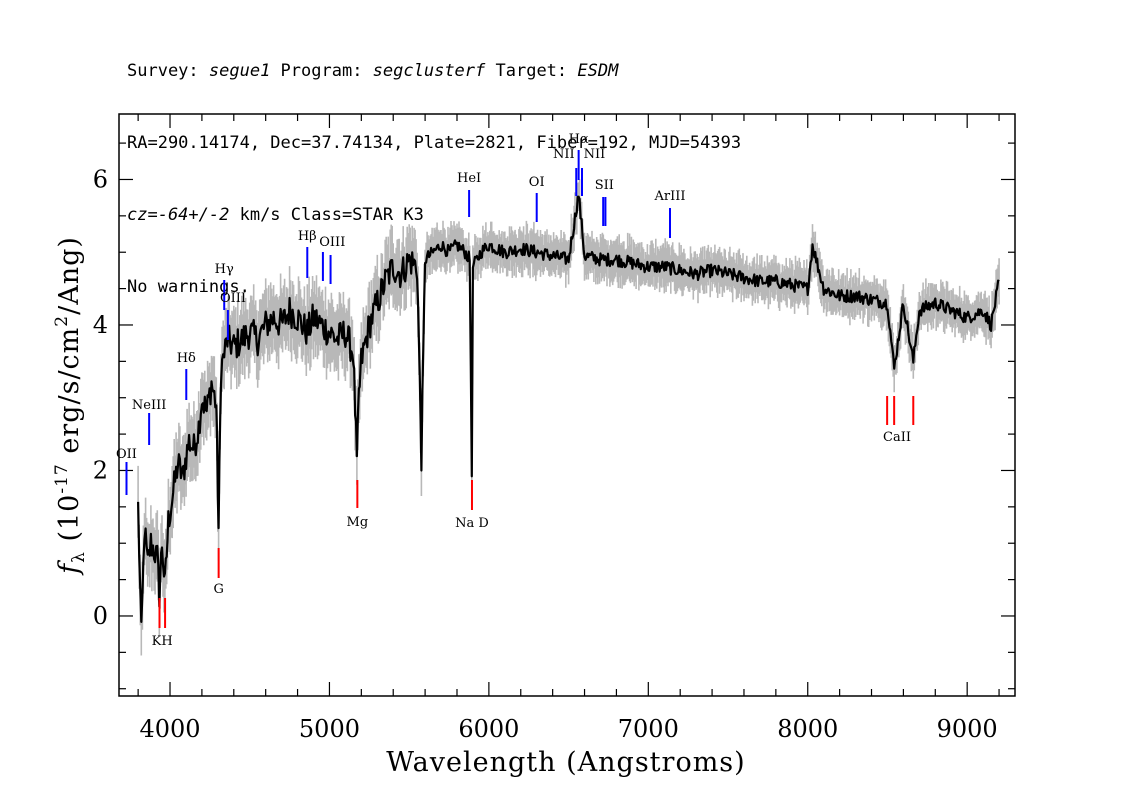 The height and width of the screenshot is (810, 1134). What do you see at coordinates (332, 242) in the screenshot?
I see `line-label-oiii_b: OIII` at bounding box center [332, 242].